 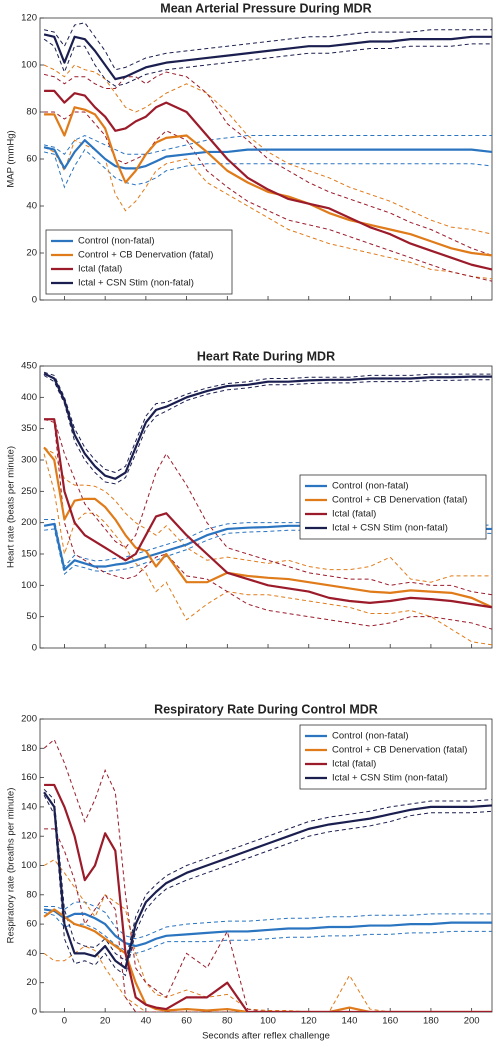 What do you see at coordinates (11, 158) in the screenshot?
I see `y-axis-label: MAP (mmHg)` at bounding box center [11, 158].